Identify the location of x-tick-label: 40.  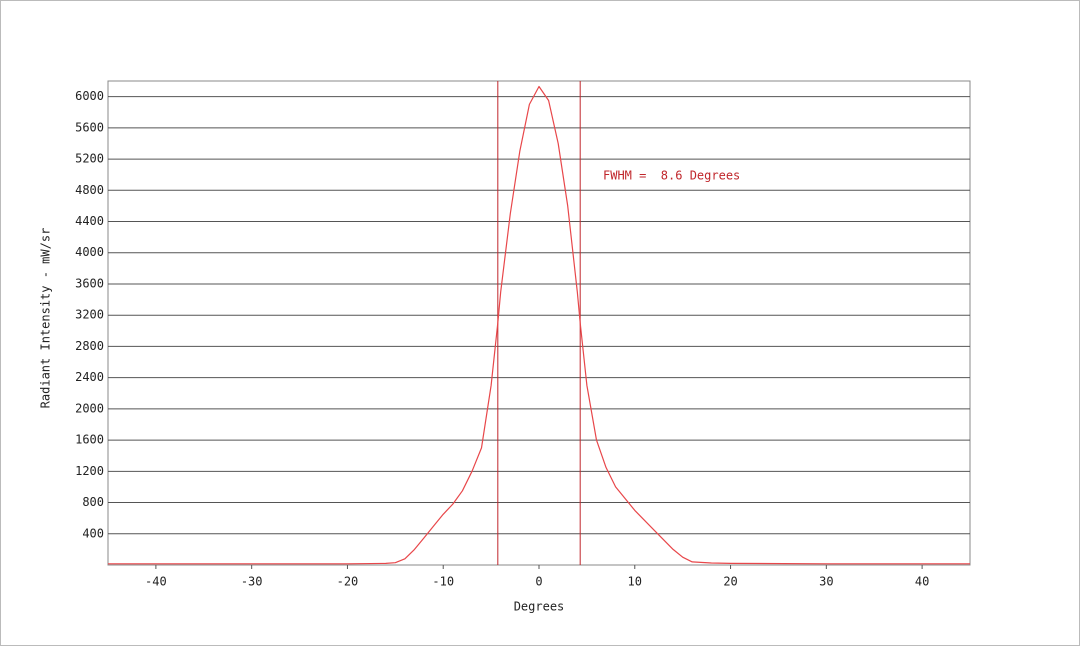
(922, 582).